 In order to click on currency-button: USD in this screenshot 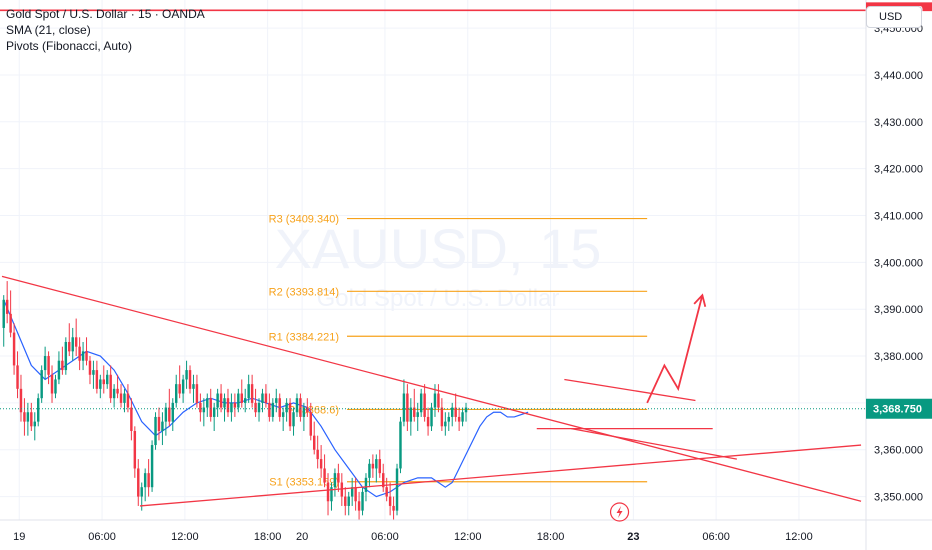, I will do `click(894, 17)`.